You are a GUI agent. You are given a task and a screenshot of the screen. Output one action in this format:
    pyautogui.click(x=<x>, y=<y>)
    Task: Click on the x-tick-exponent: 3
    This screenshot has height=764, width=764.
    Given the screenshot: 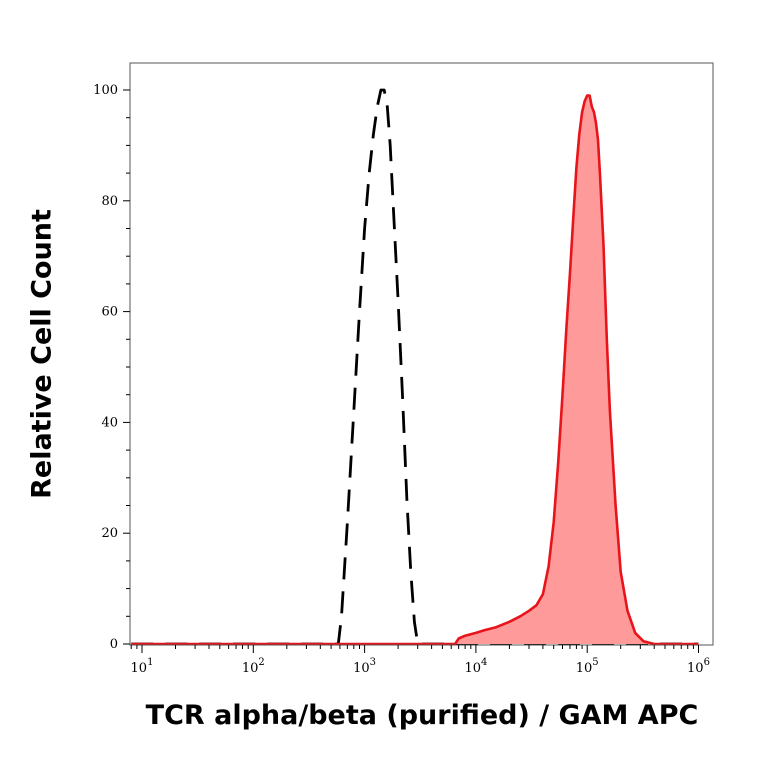 What is the action you would take?
    pyautogui.click(x=373, y=662)
    